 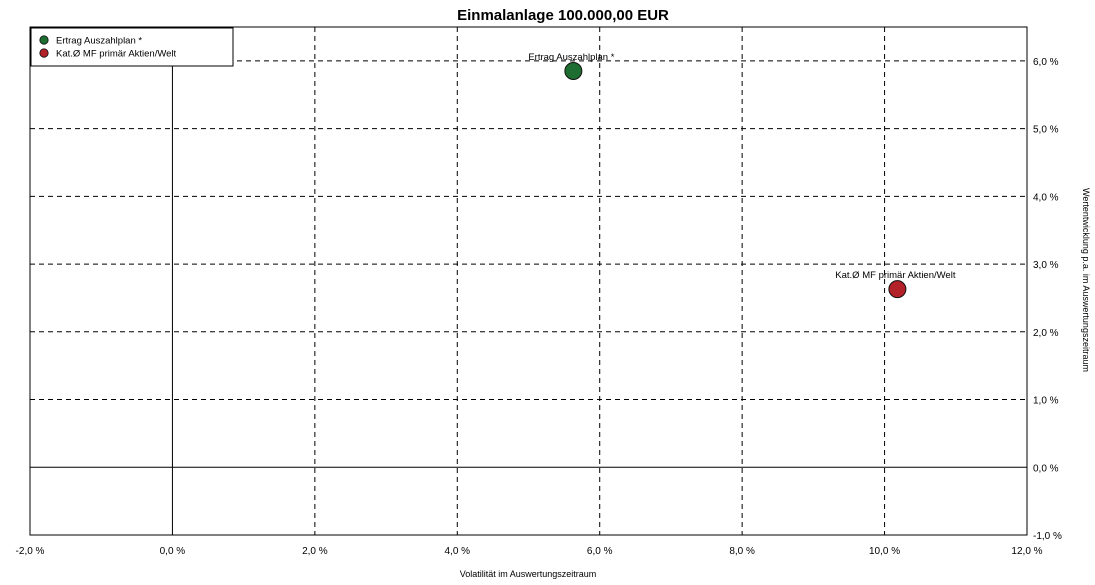 What do you see at coordinates (742, 551) in the screenshot?
I see `x-tick-label: 8,0 %` at bounding box center [742, 551].